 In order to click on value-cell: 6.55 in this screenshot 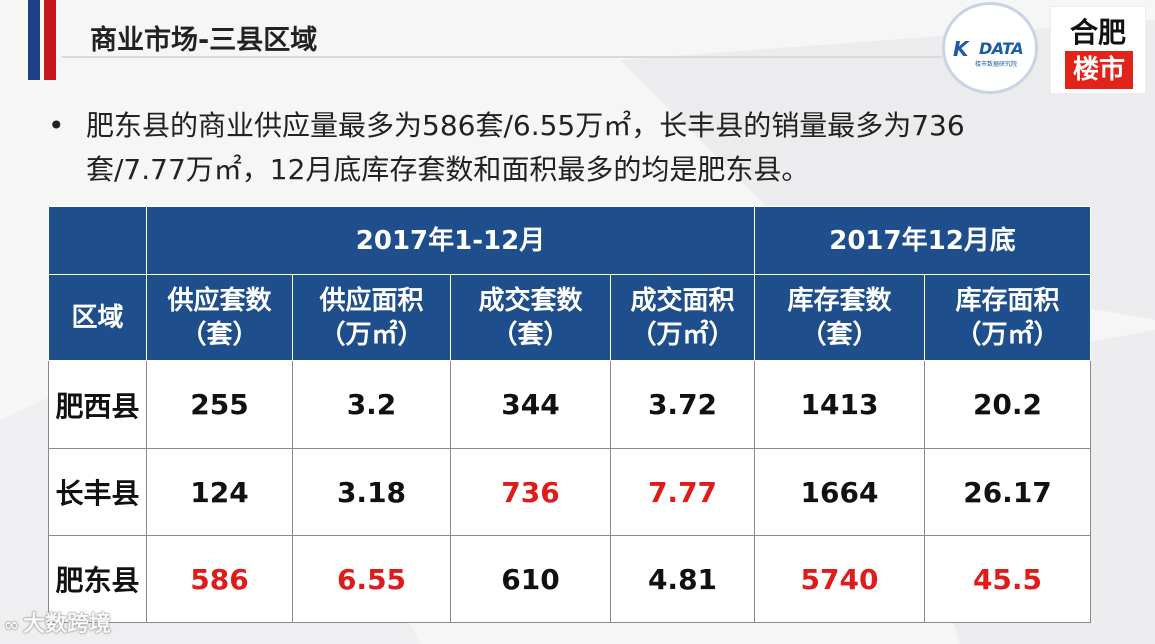, I will do `click(371, 579)`.